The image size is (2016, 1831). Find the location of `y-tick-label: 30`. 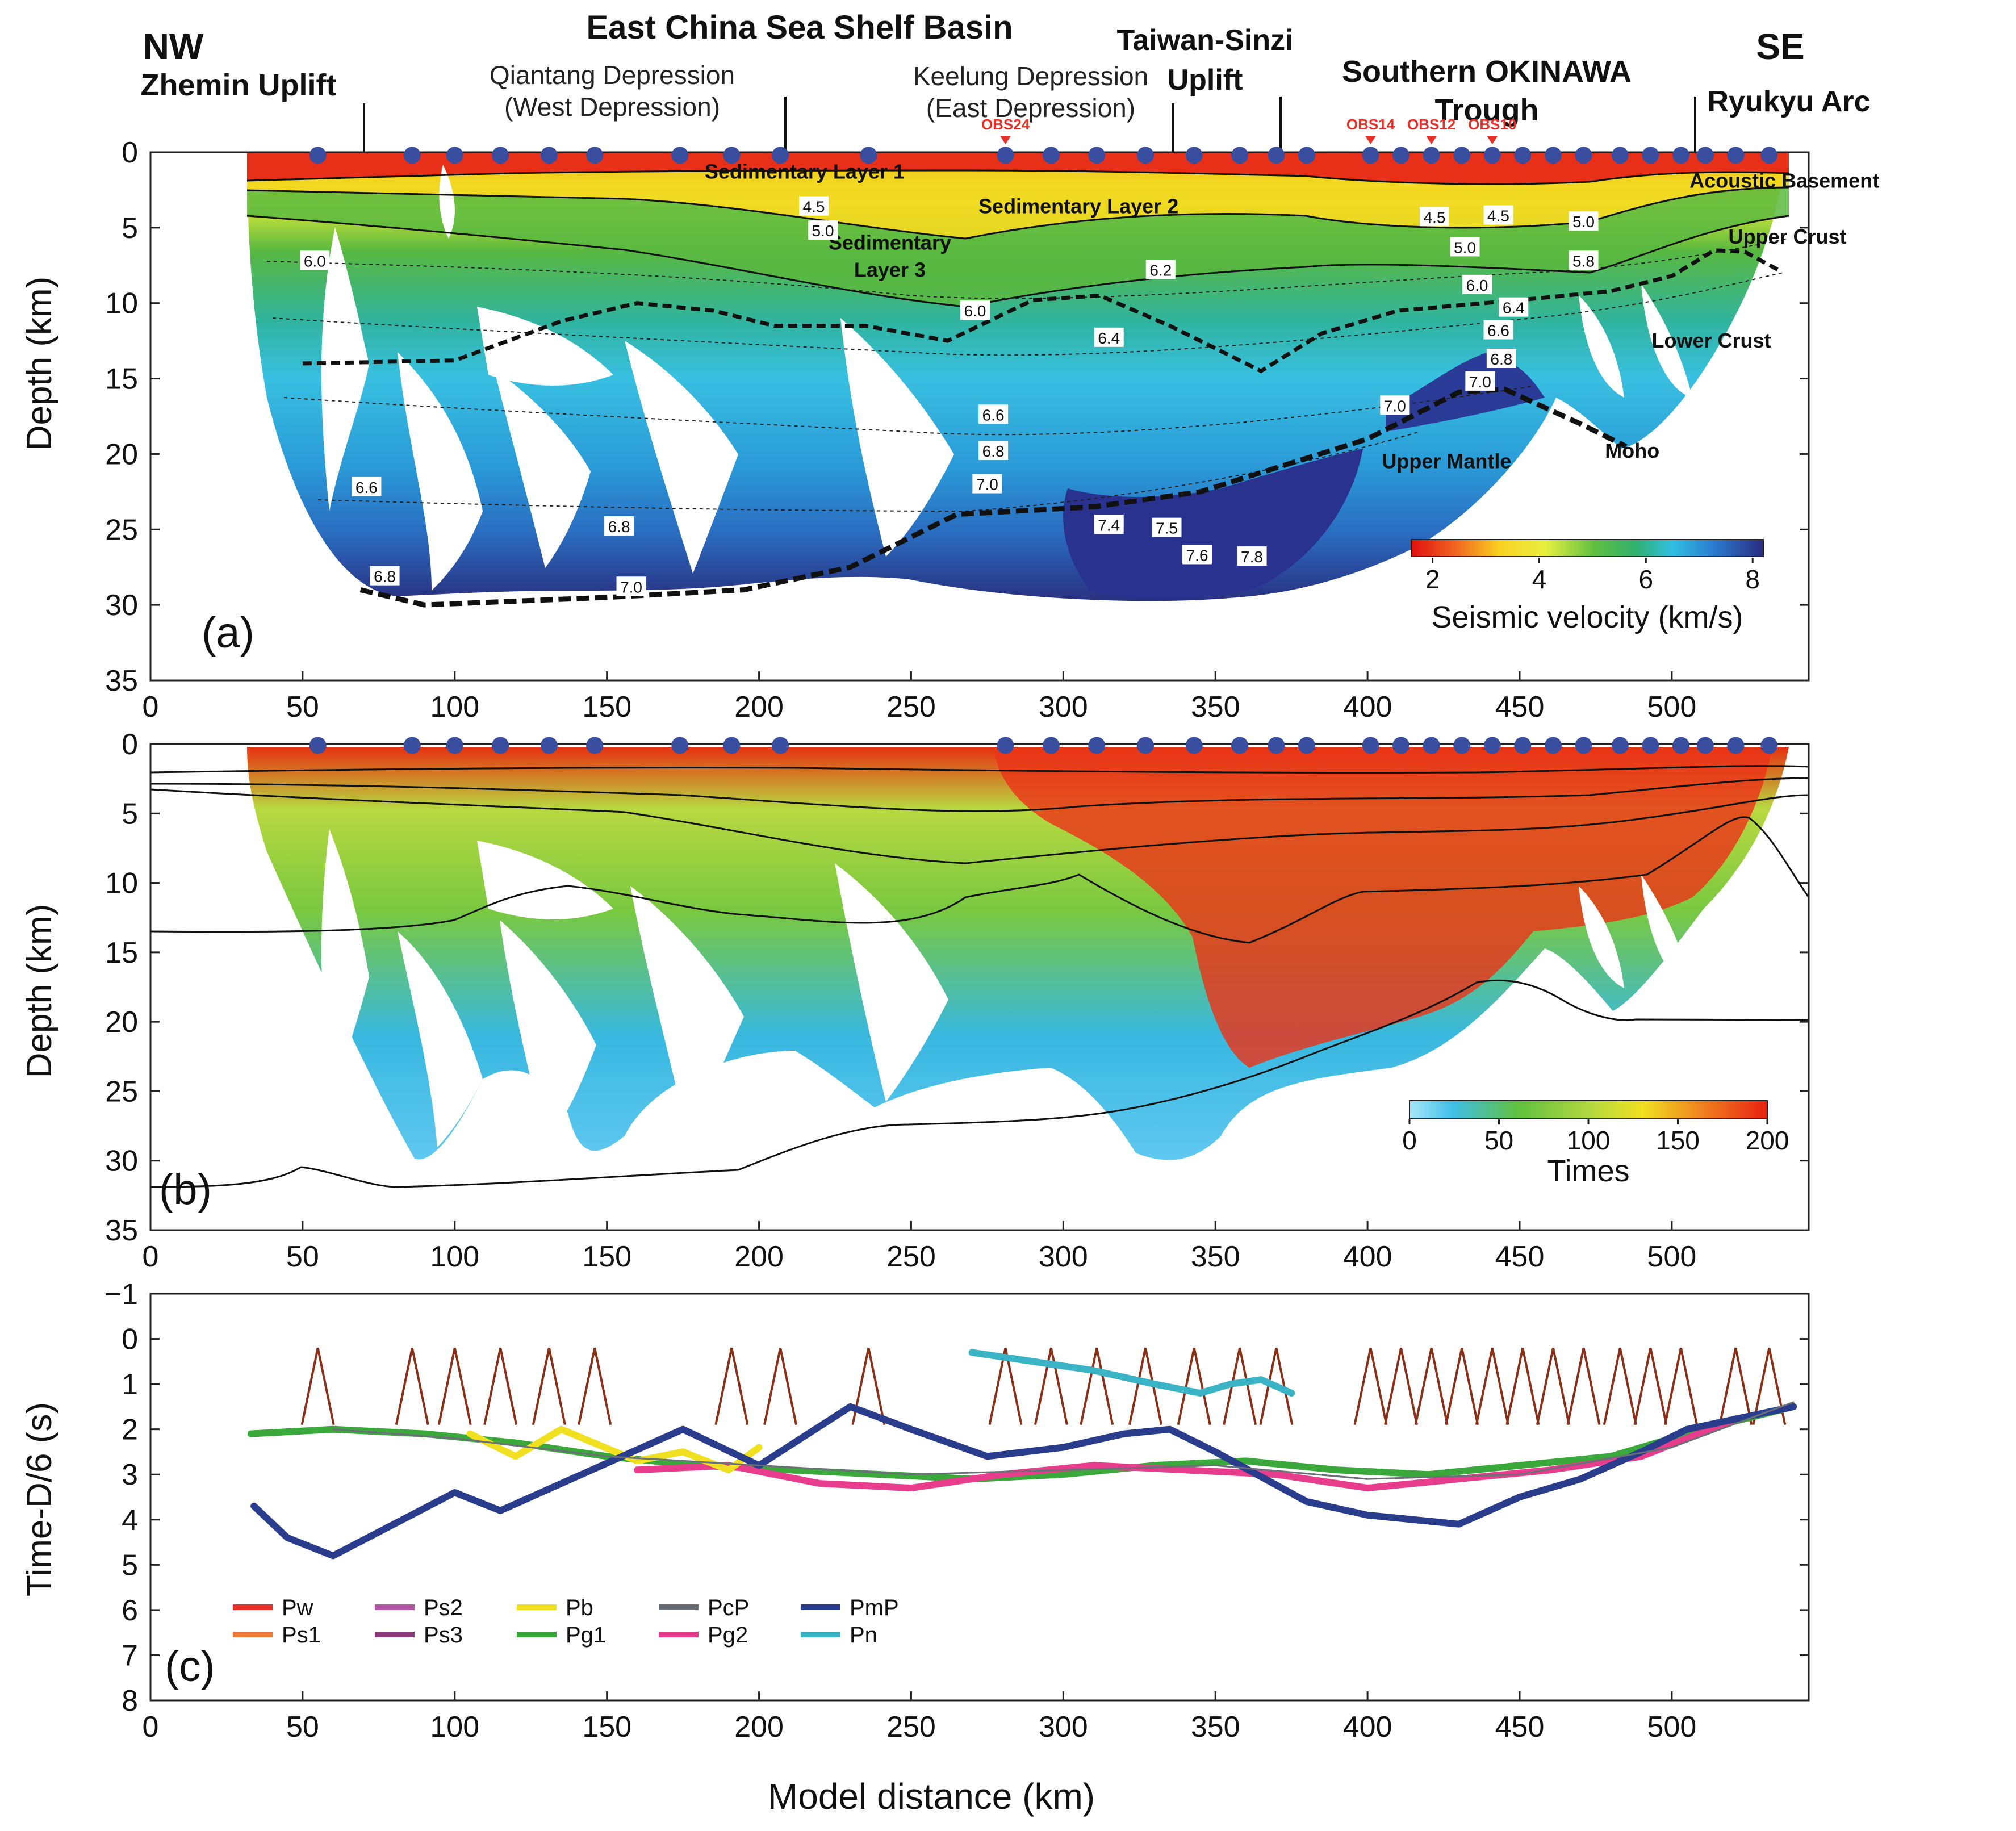

y-tick-label: 30 is located at coordinates (121, 605).